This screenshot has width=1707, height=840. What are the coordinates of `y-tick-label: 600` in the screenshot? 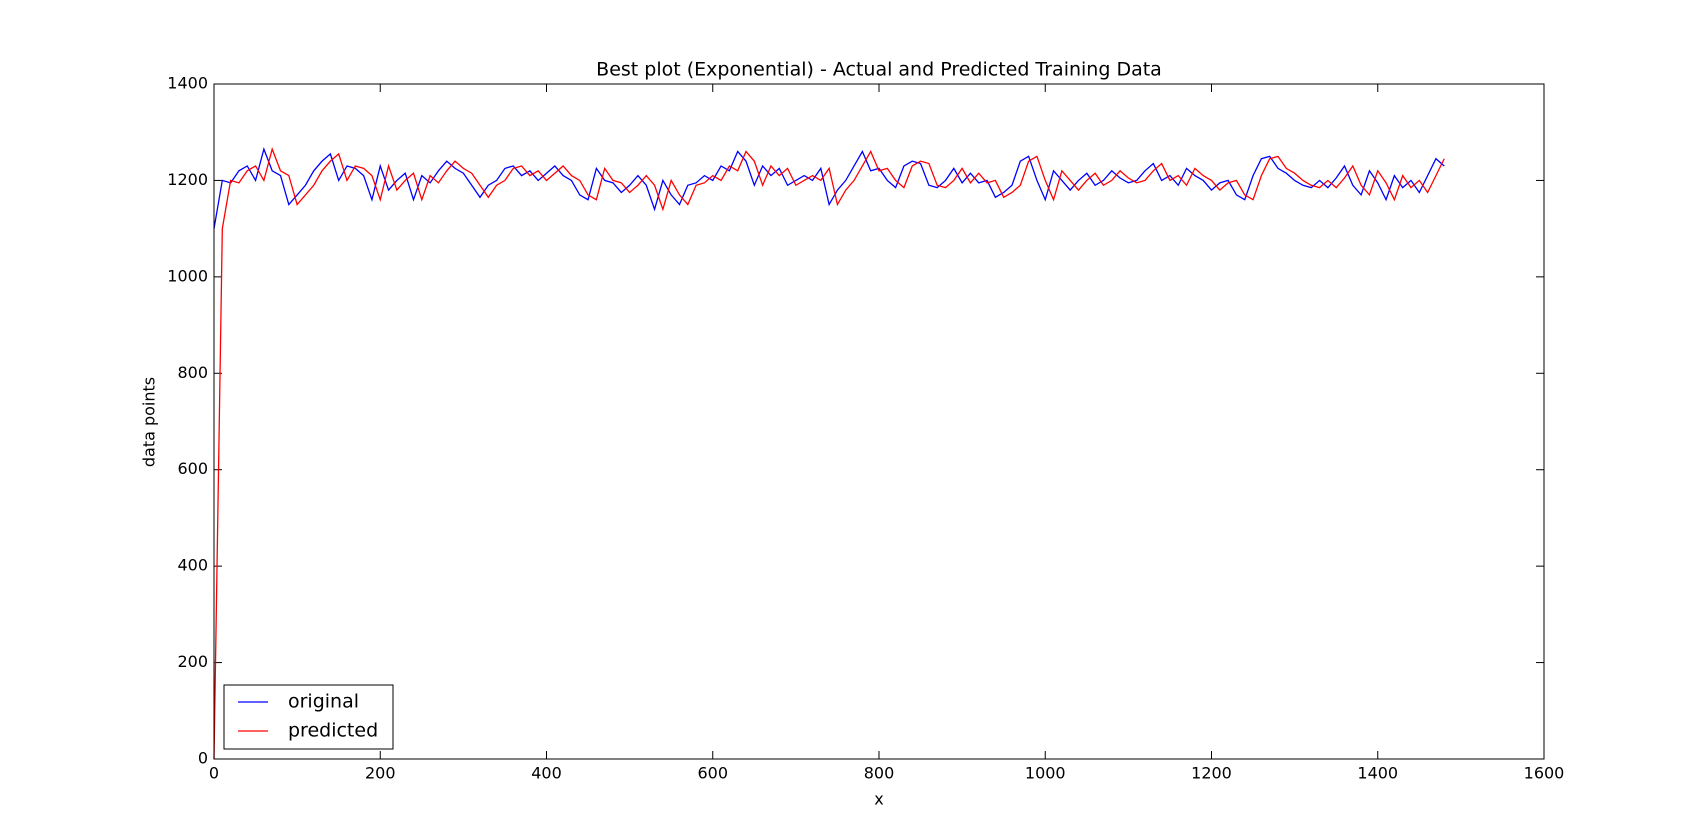 It's located at (192, 468).